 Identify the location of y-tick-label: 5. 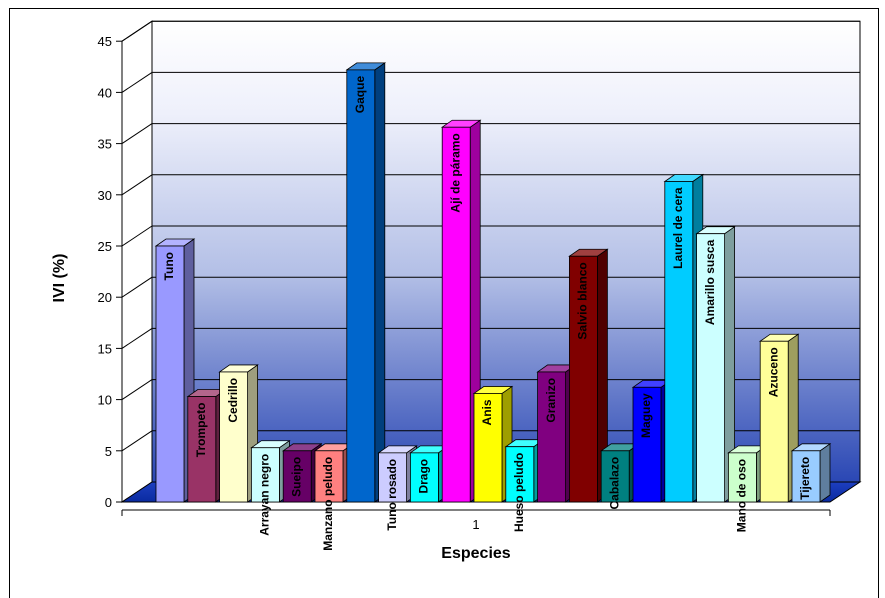
(108, 451).